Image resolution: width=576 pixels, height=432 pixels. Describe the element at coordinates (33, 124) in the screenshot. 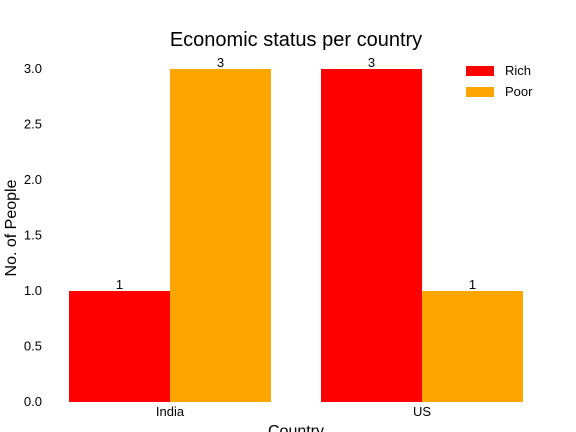

I see `y-tick-label: 2.5` at that location.